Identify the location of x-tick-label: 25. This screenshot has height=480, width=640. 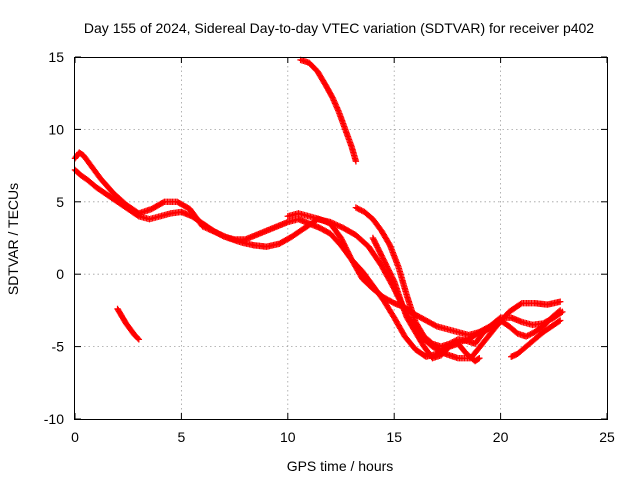
(607, 437).